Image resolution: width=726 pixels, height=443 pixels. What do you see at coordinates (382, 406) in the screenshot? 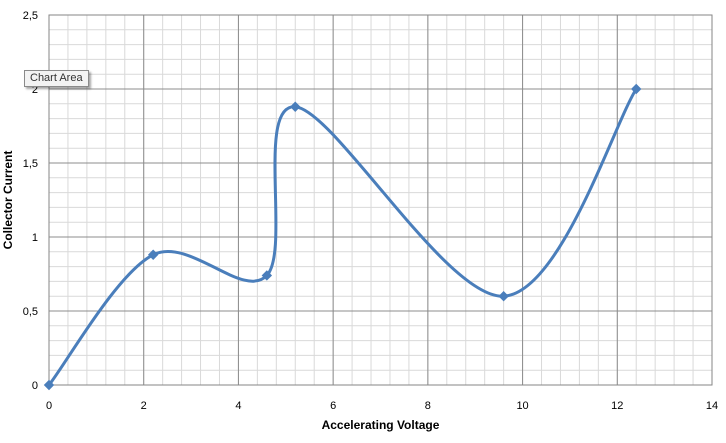
I see `x-axis-tick-labels: 0 2 4 6 8 10 12 14` at bounding box center [382, 406].